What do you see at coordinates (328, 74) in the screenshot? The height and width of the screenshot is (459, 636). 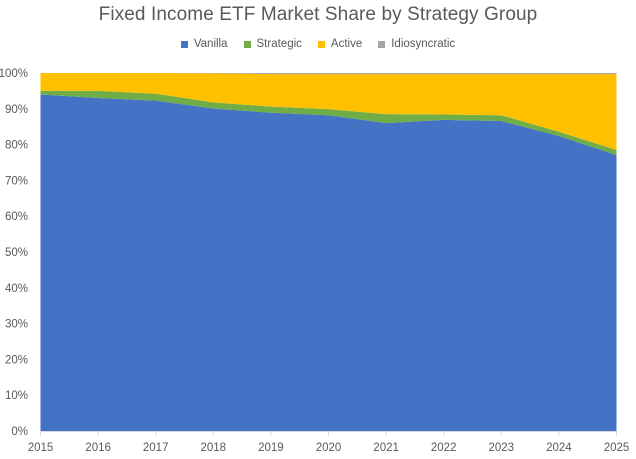 I see `area-idiosyncratic` at bounding box center [328, 74].